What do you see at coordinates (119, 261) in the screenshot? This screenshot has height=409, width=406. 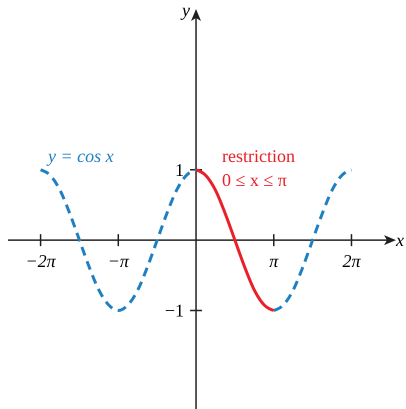 I see `x-tick-label: −π` at bounding box center [119, 261].